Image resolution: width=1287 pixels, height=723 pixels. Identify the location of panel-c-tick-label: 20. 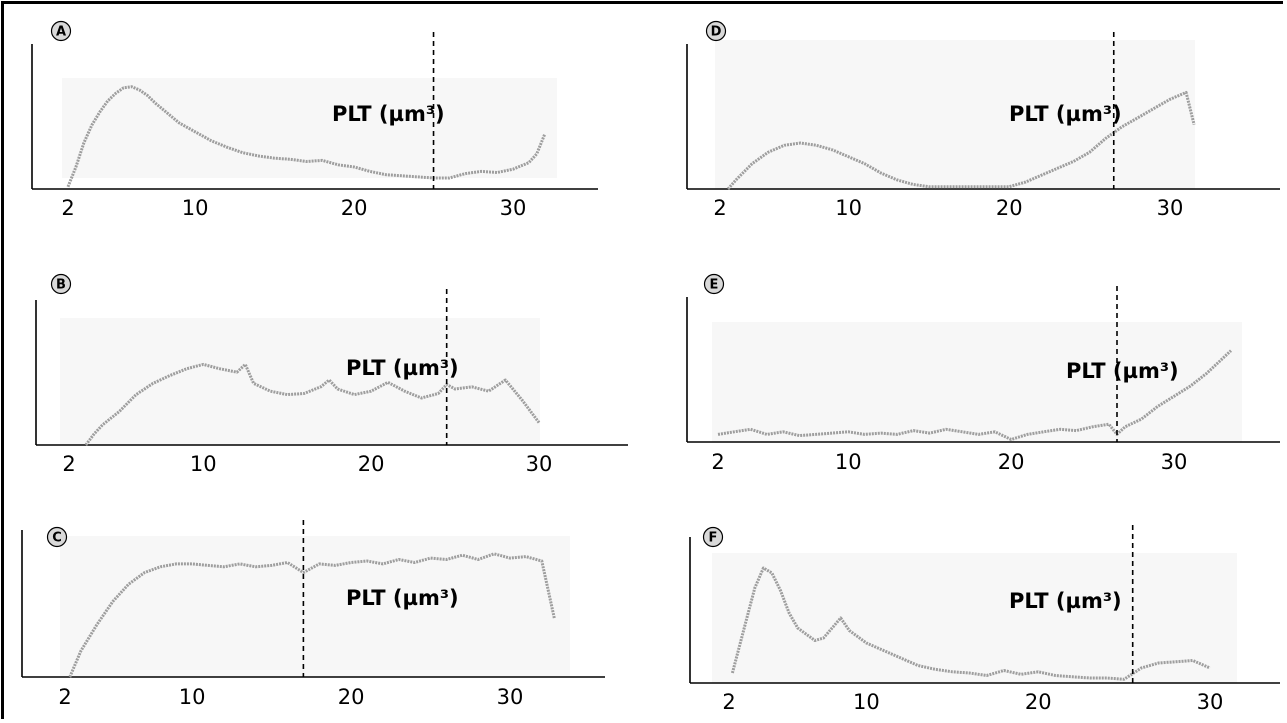
(351, 697).